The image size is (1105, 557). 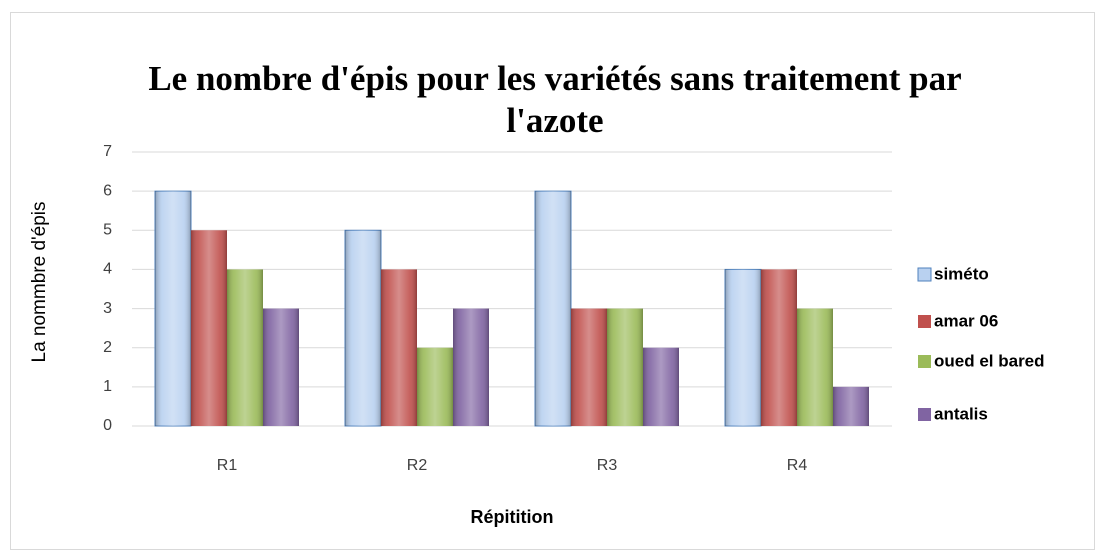 What do you see at coordinates (797, 465) in the screenshot?
I see `x-tick-label: R4` at bounding box center [797, 465].